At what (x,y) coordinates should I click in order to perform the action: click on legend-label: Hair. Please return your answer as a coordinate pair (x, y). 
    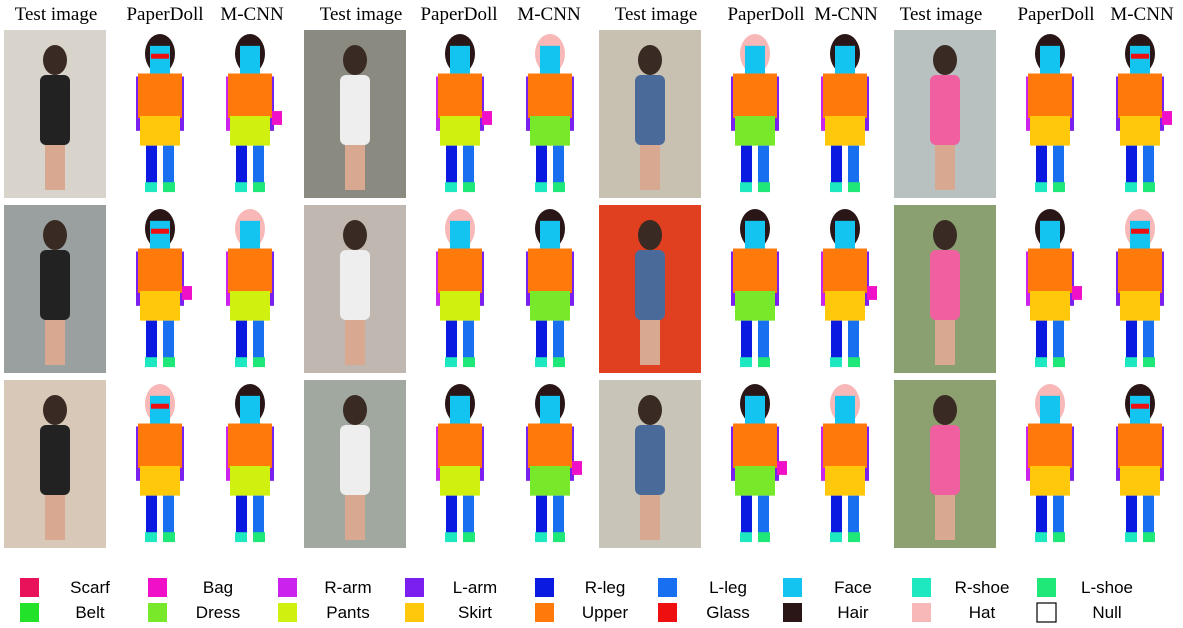
    Looking at the image, I should click on (853, 612).